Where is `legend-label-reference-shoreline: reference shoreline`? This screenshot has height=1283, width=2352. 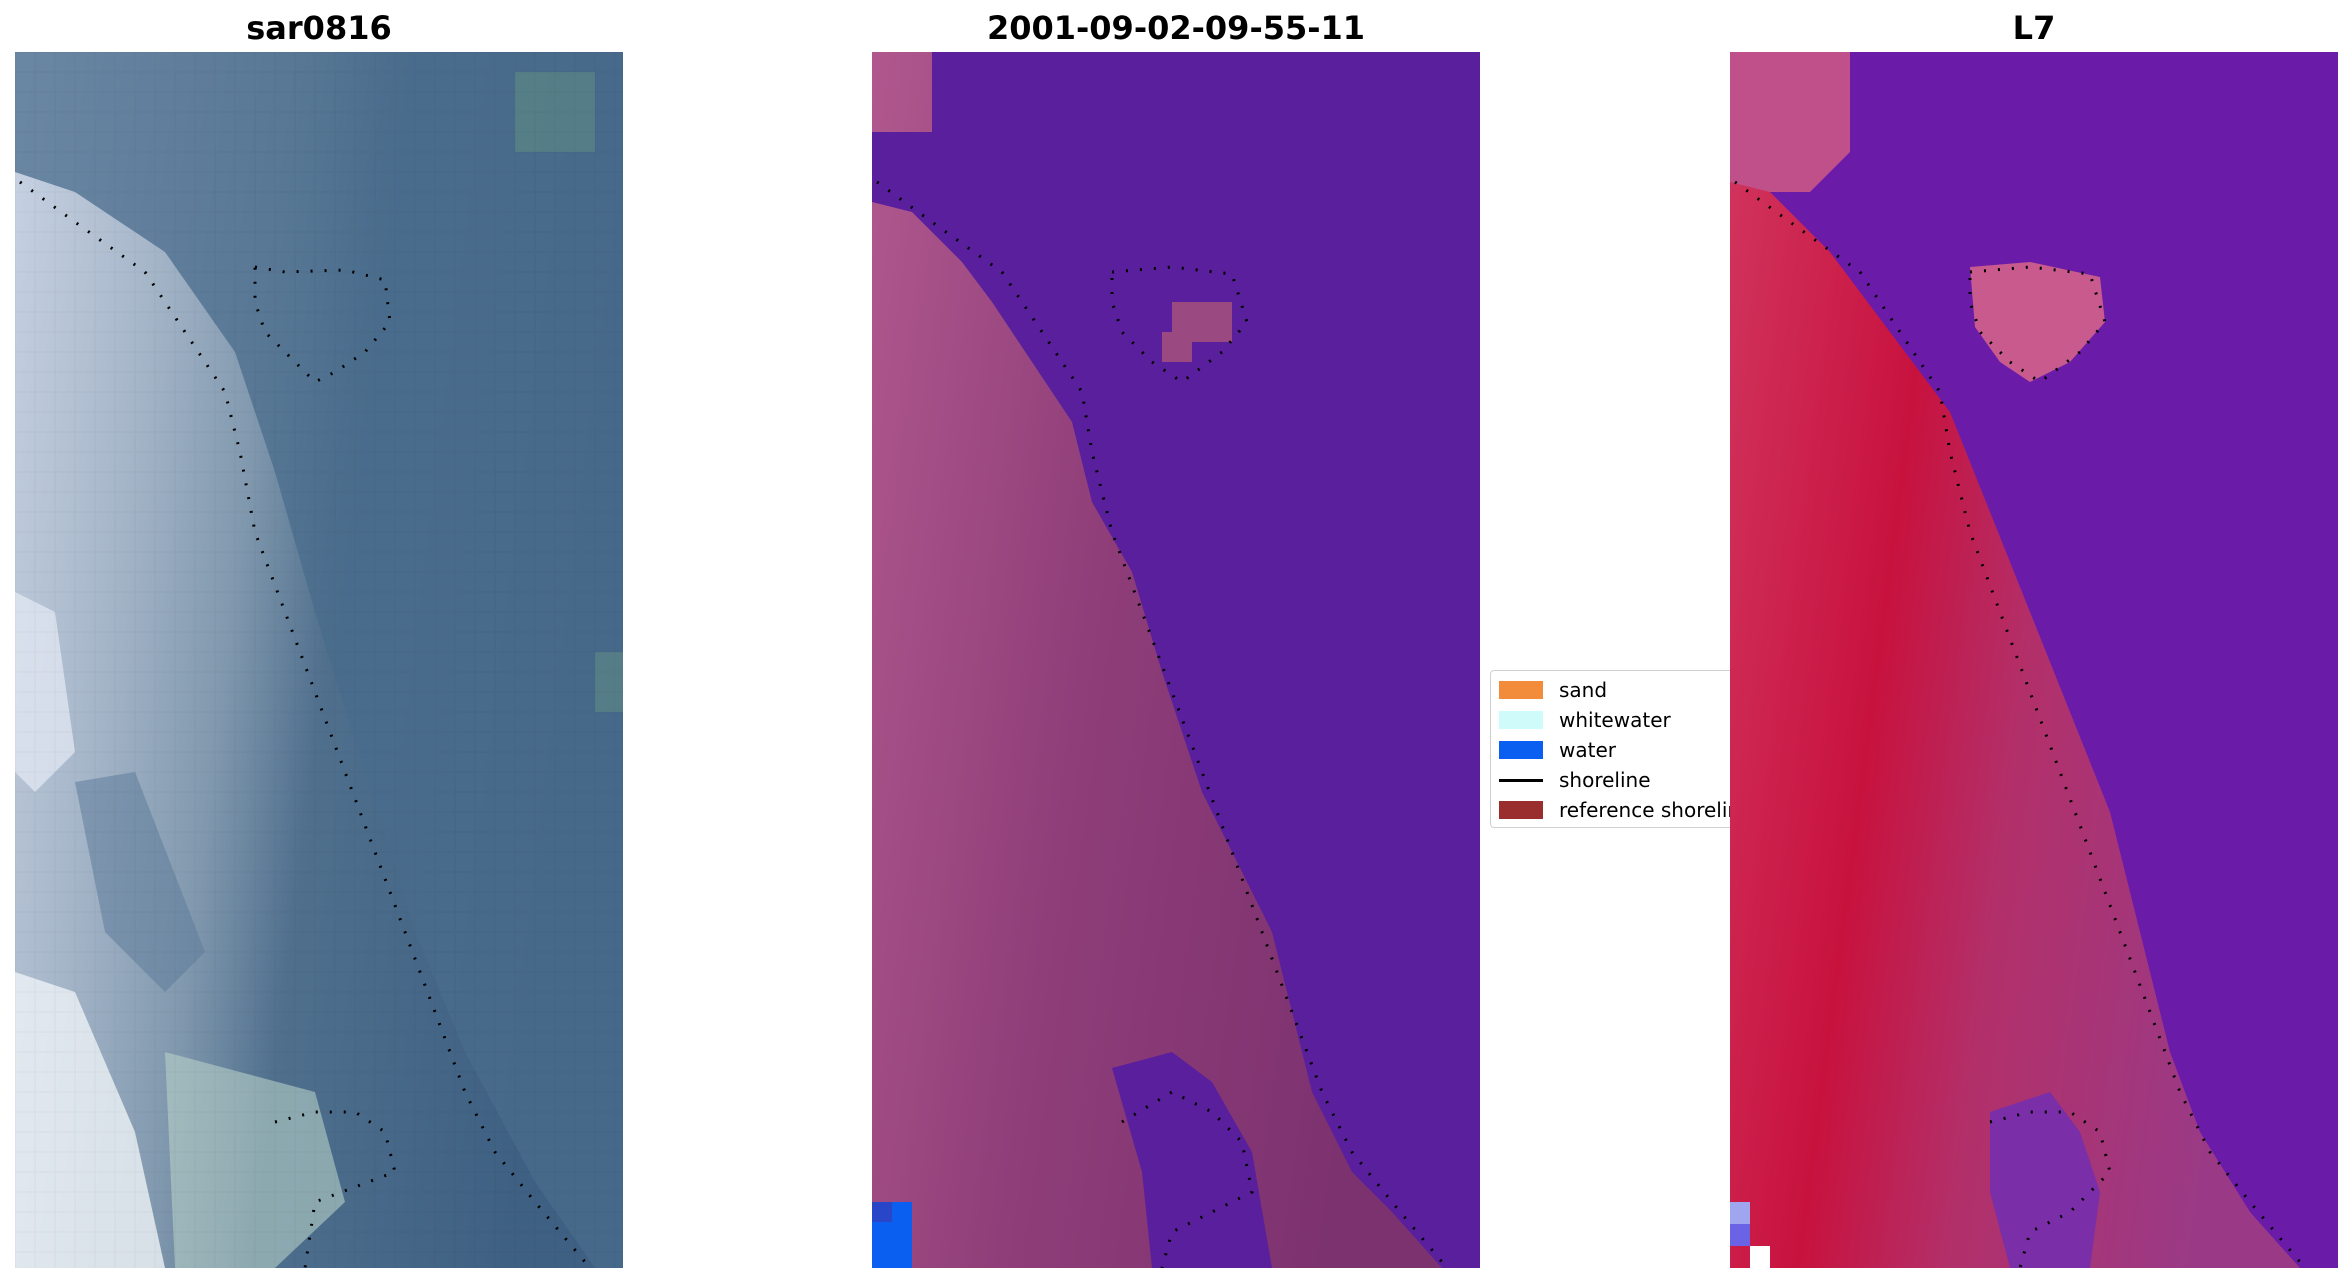 legend-label-reference-shoreline: reference shoreline is located at coordinates (1649, 810).